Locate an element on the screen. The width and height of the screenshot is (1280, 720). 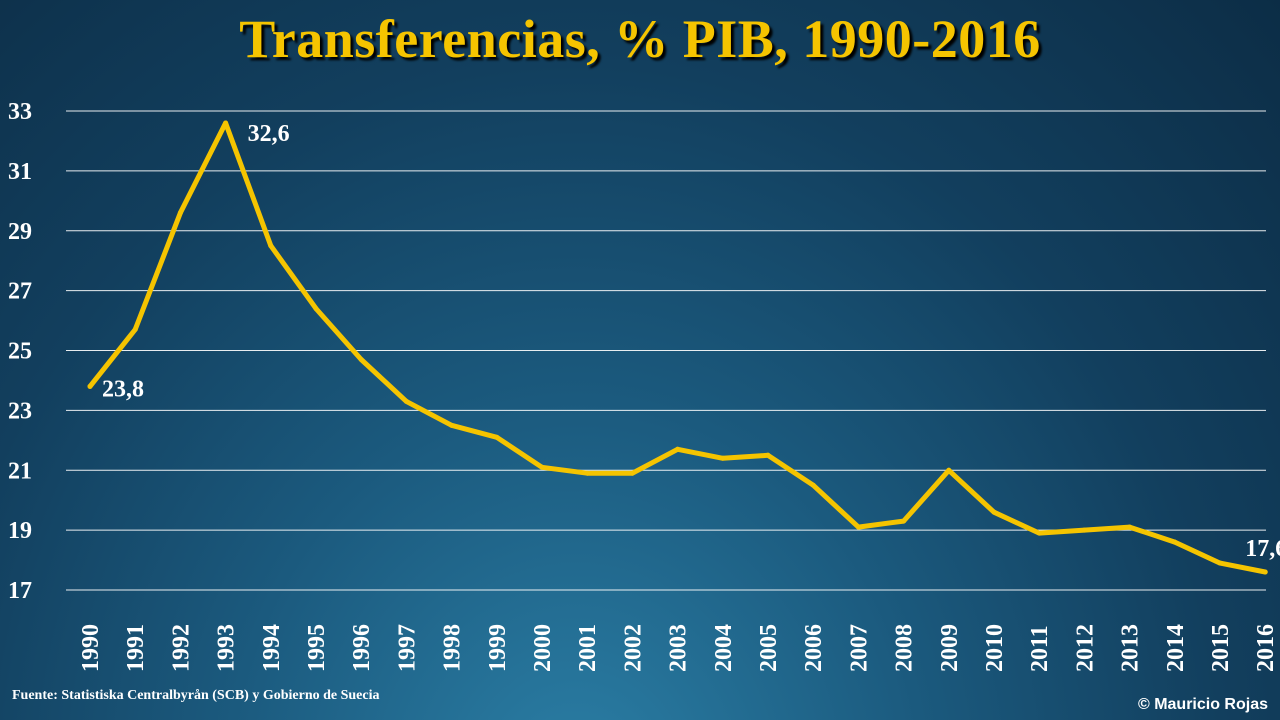
x-tick-label: 2007 is located at coordinates (859, 648).